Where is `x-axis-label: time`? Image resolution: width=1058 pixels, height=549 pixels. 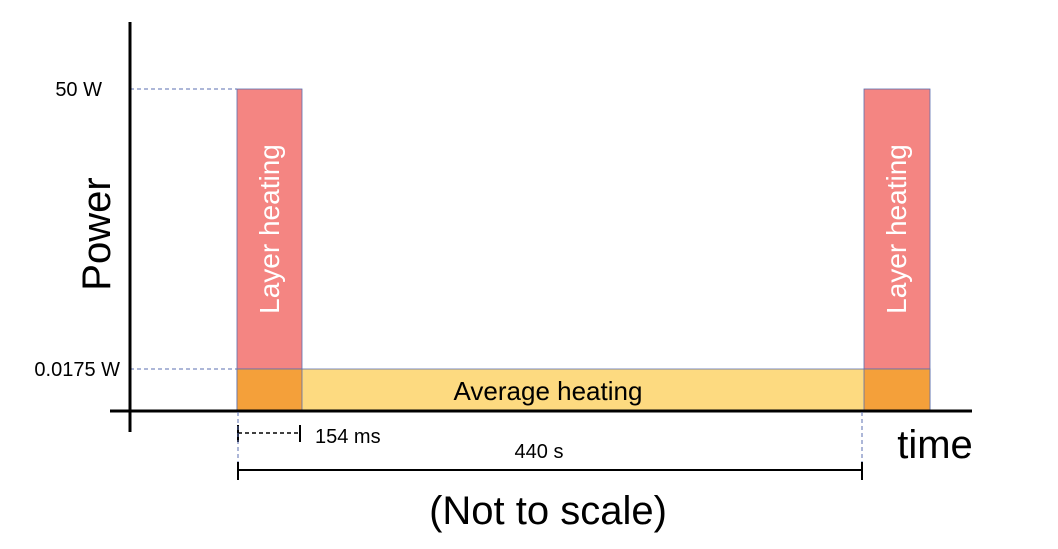 x-axis-label: time is located at coordinates (935, 445).